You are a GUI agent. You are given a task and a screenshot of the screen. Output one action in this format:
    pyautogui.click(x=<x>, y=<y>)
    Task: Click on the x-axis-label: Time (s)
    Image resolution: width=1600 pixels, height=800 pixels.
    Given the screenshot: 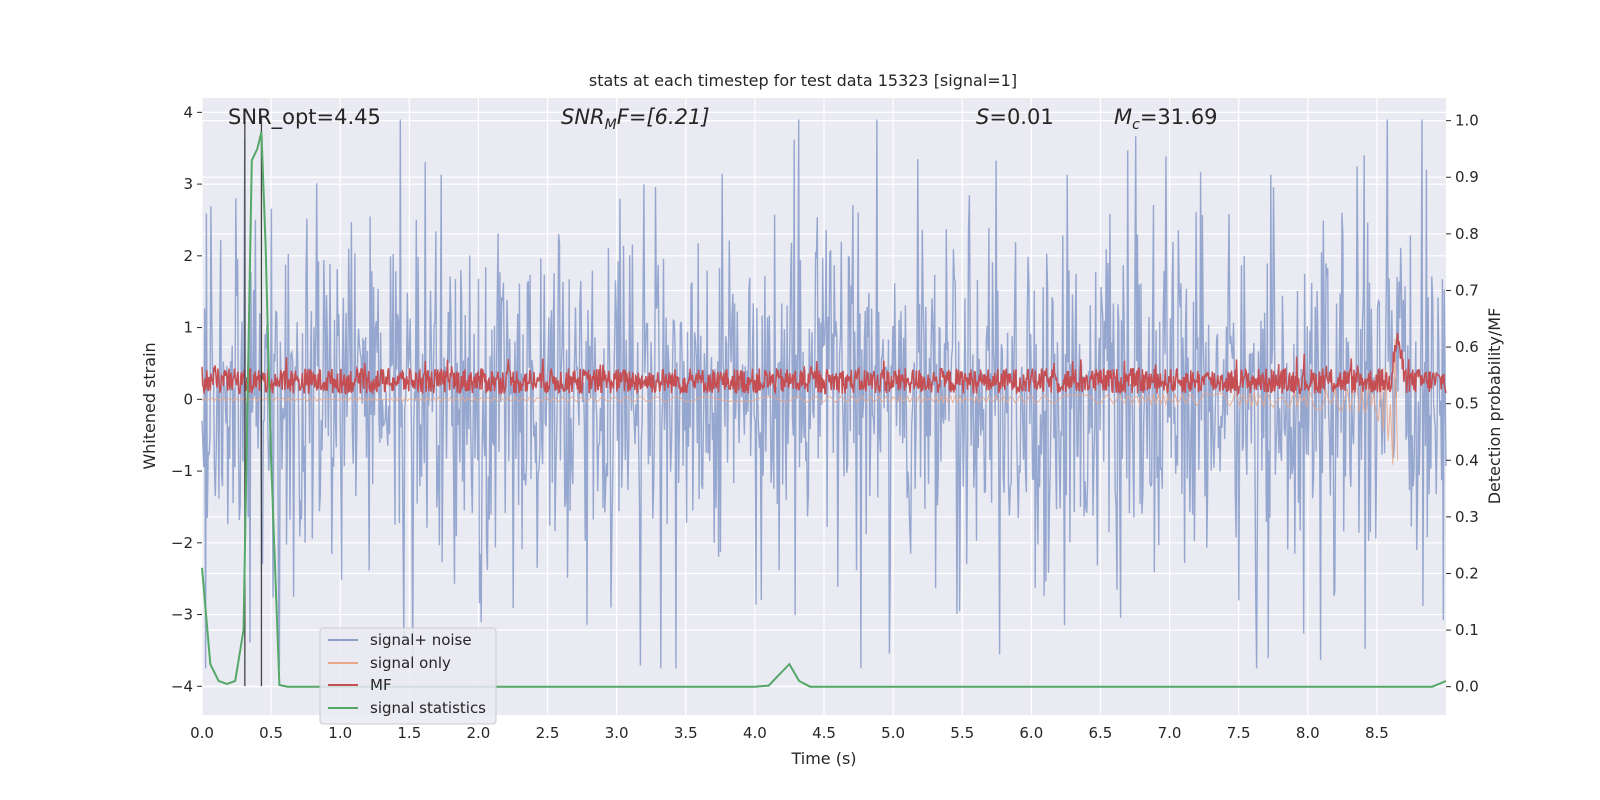 What is the action you would take?
    pyautogui.click(x=823, y=758)
    